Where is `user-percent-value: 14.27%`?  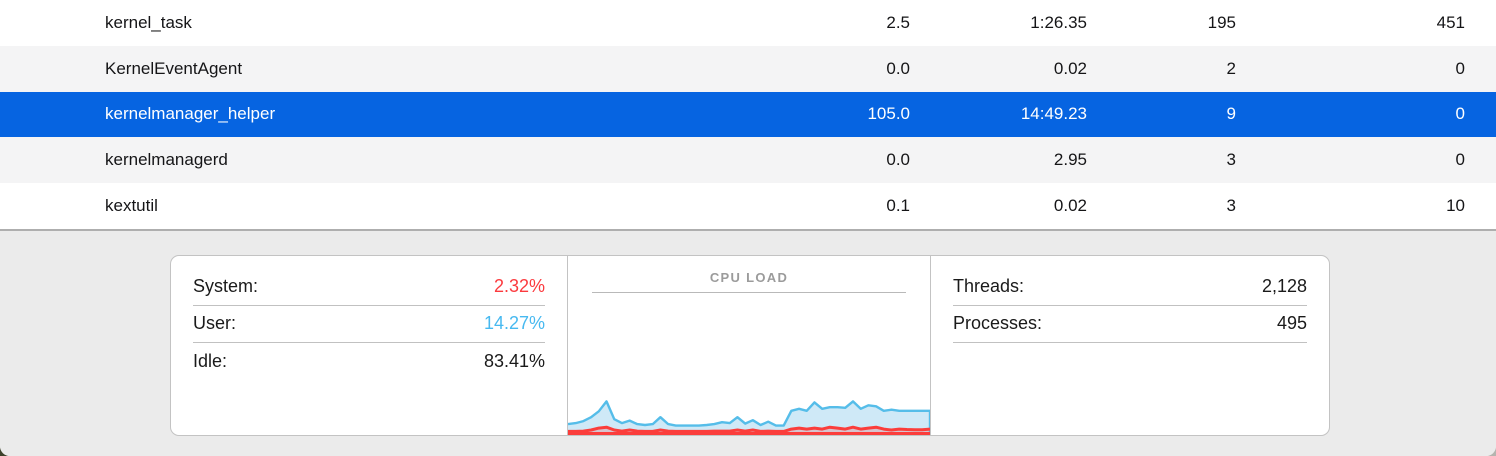 user-percent-value: 14.27% is located at coordinates (514, 323).